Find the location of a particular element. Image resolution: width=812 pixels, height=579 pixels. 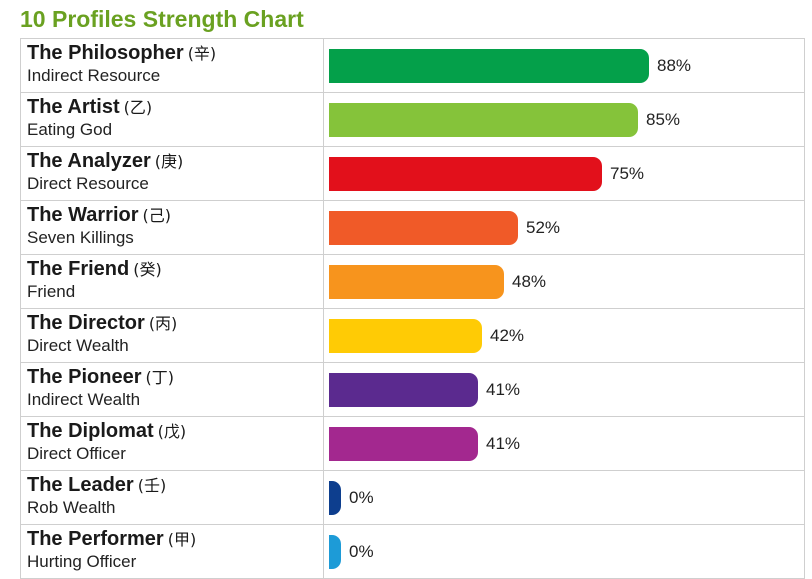

profile-stem: (乙) is located at coordinates (138, 107).